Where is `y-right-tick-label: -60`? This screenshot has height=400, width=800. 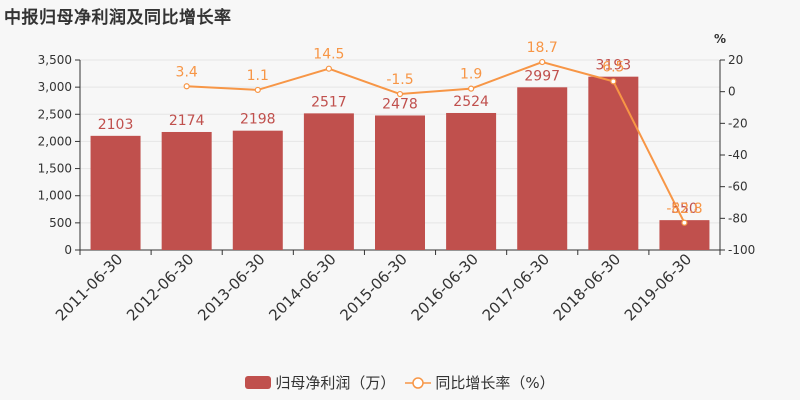 y-right-tick-label: -60 is located at coordinates (738, 187).